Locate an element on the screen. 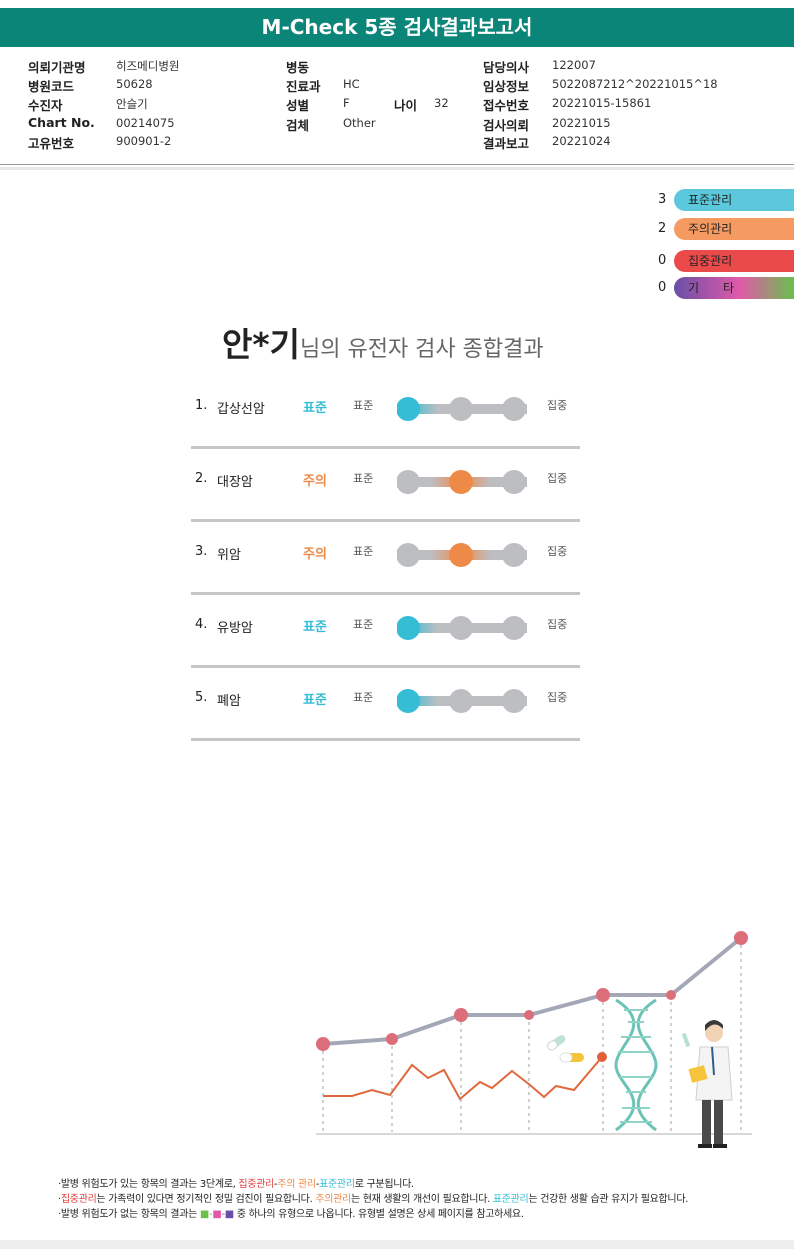  info-col1-value-3: 00214075 is located at coordinates (145, 123).